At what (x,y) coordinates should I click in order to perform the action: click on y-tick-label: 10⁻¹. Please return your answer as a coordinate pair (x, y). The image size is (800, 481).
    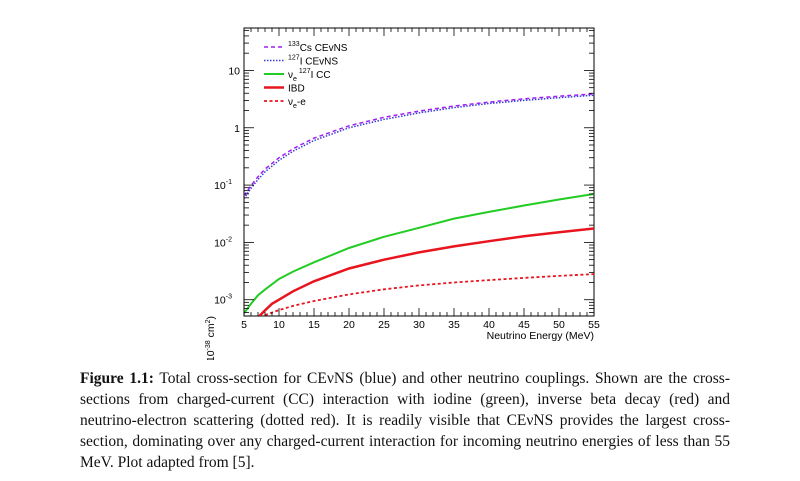
    Looking at the image, I should click on (223, 185).